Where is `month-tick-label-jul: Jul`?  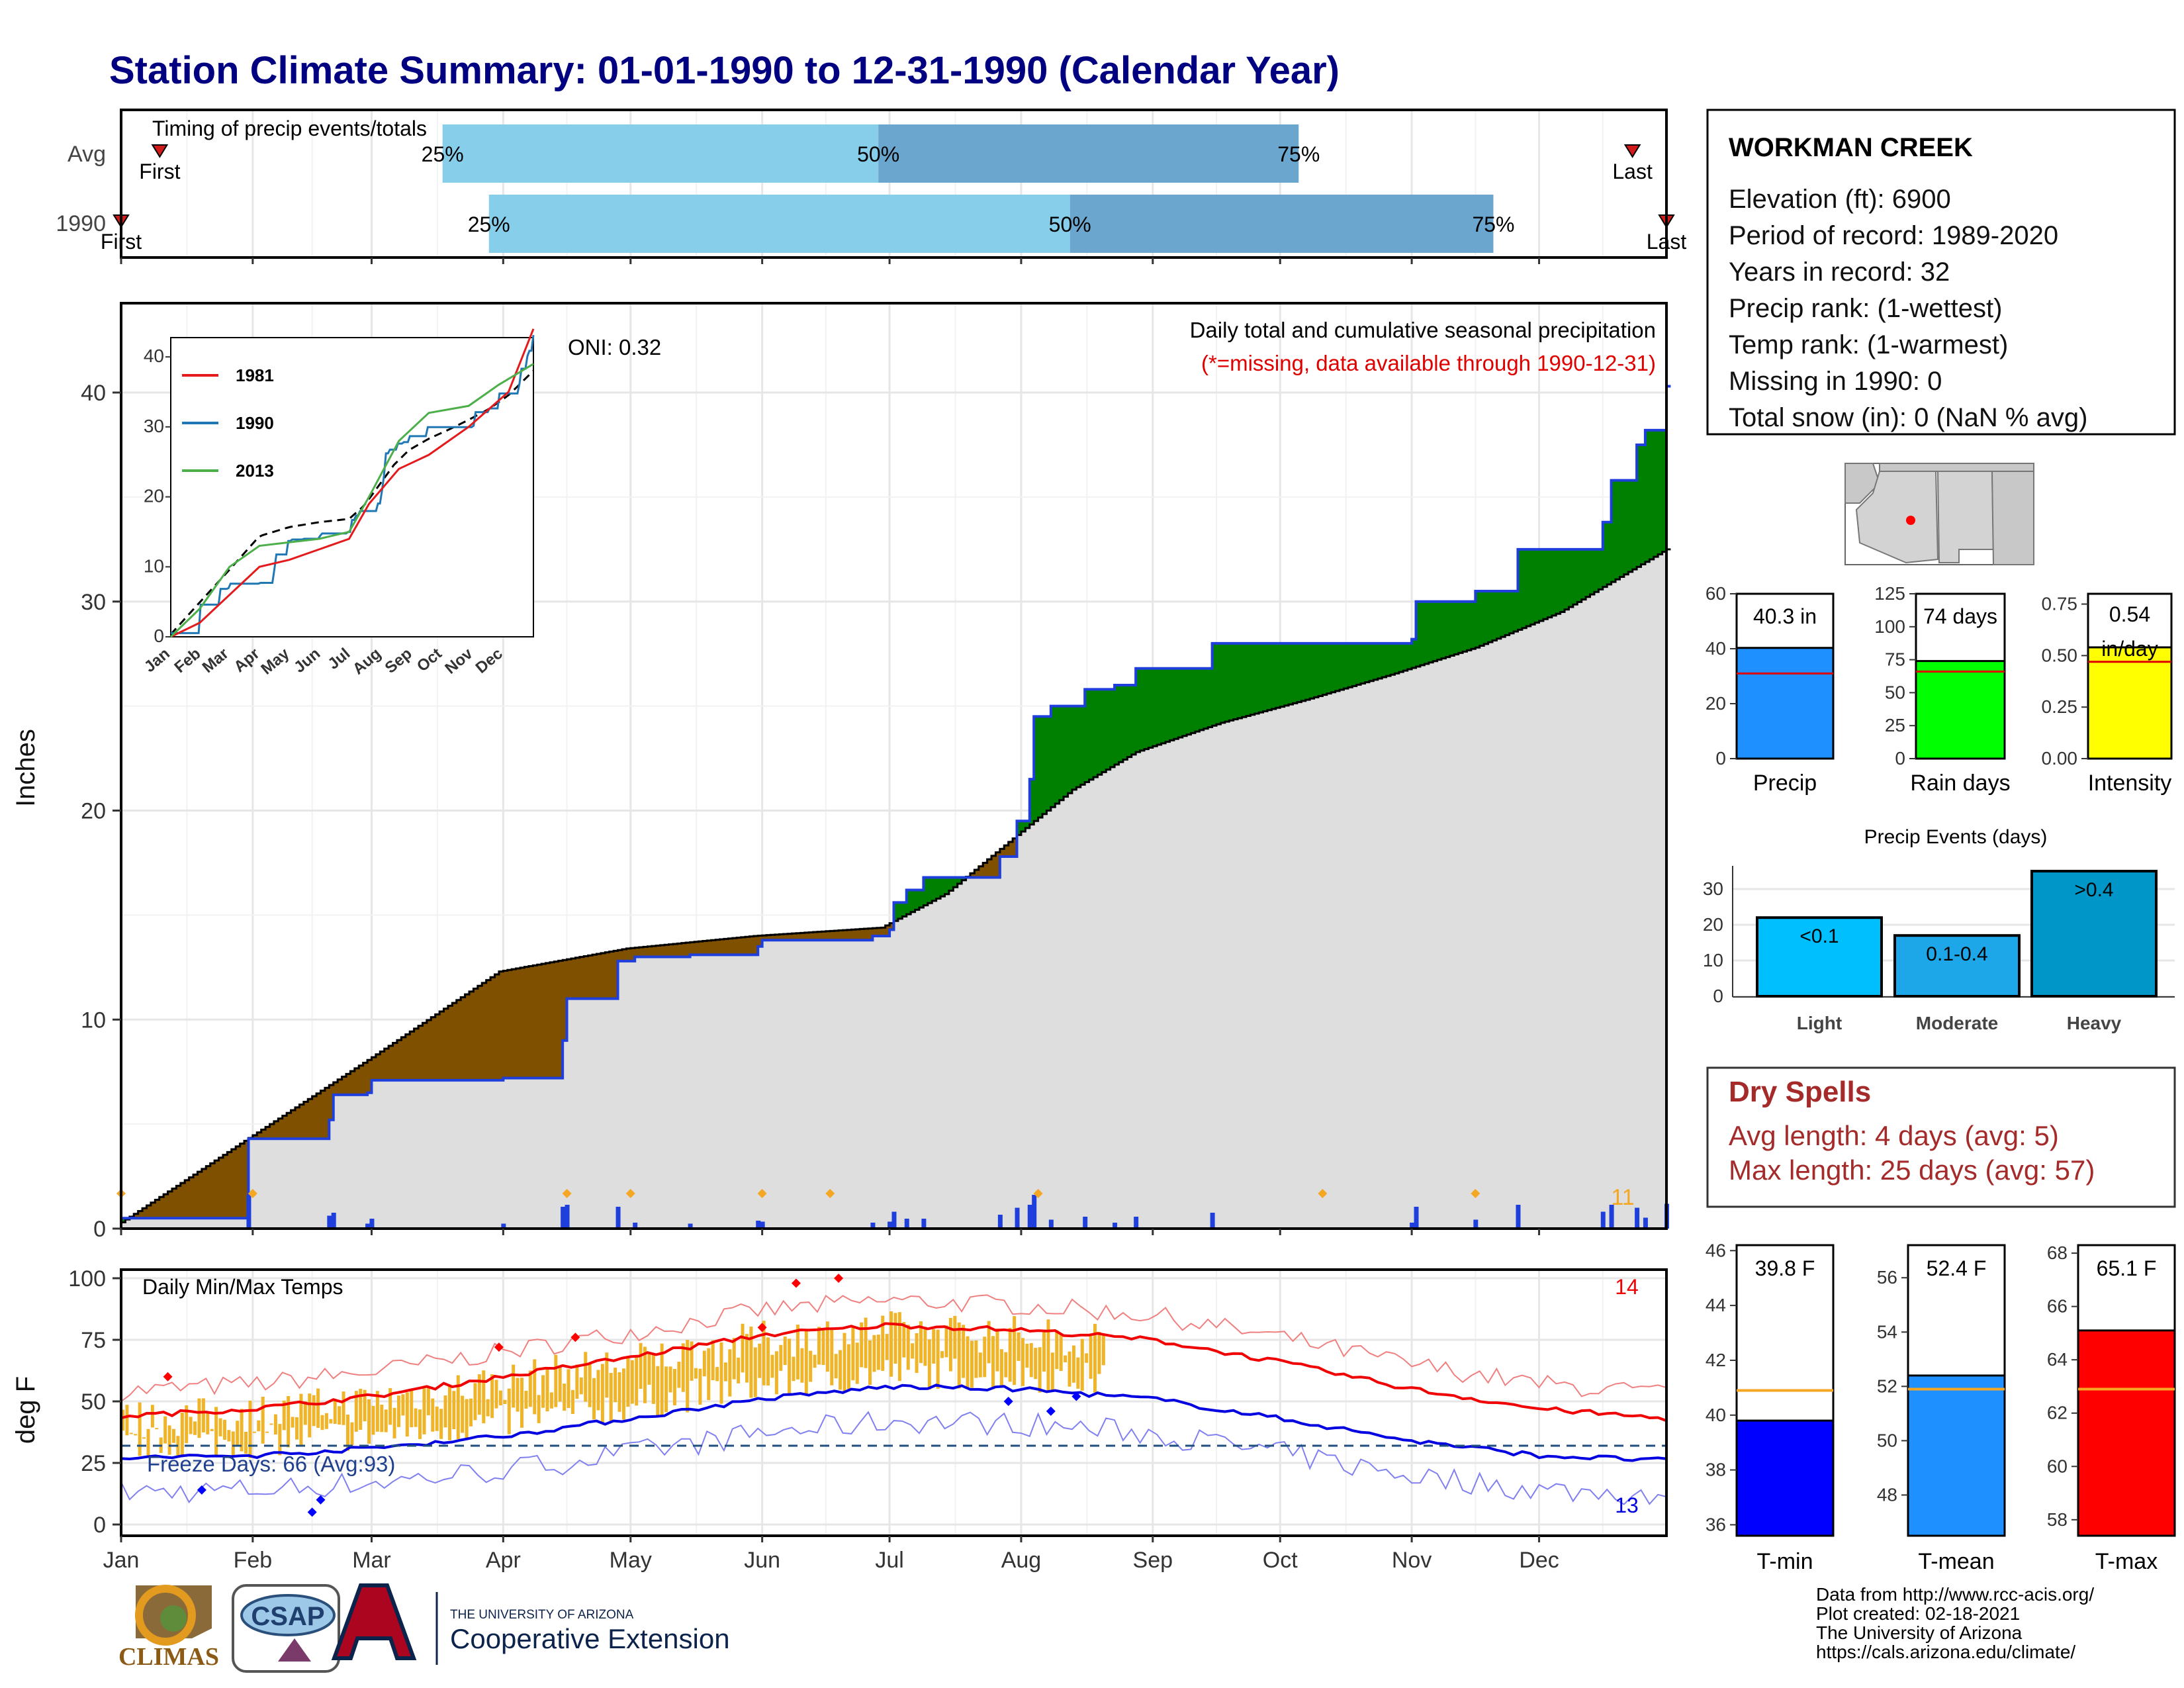
month-tick-label-jul: Jul is located at coordinates (889, 1560).